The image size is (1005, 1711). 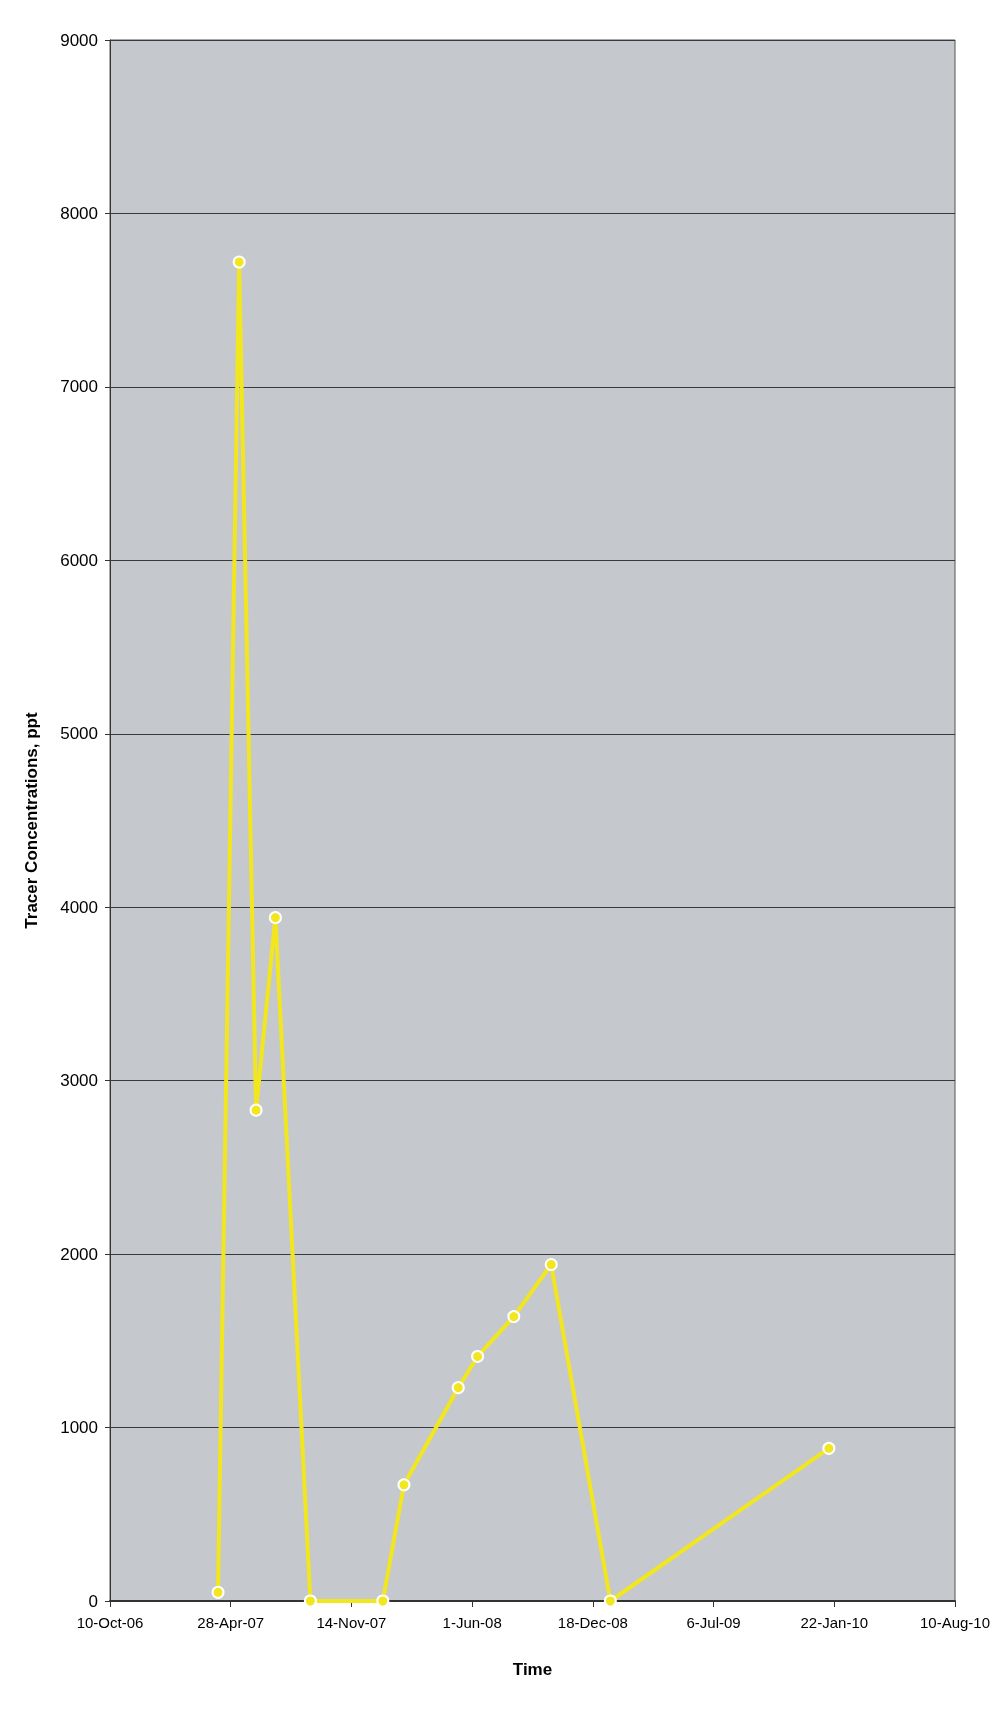 I want to click on x-tick-label: 28-Apr-07, so click(x=231, y=1622).